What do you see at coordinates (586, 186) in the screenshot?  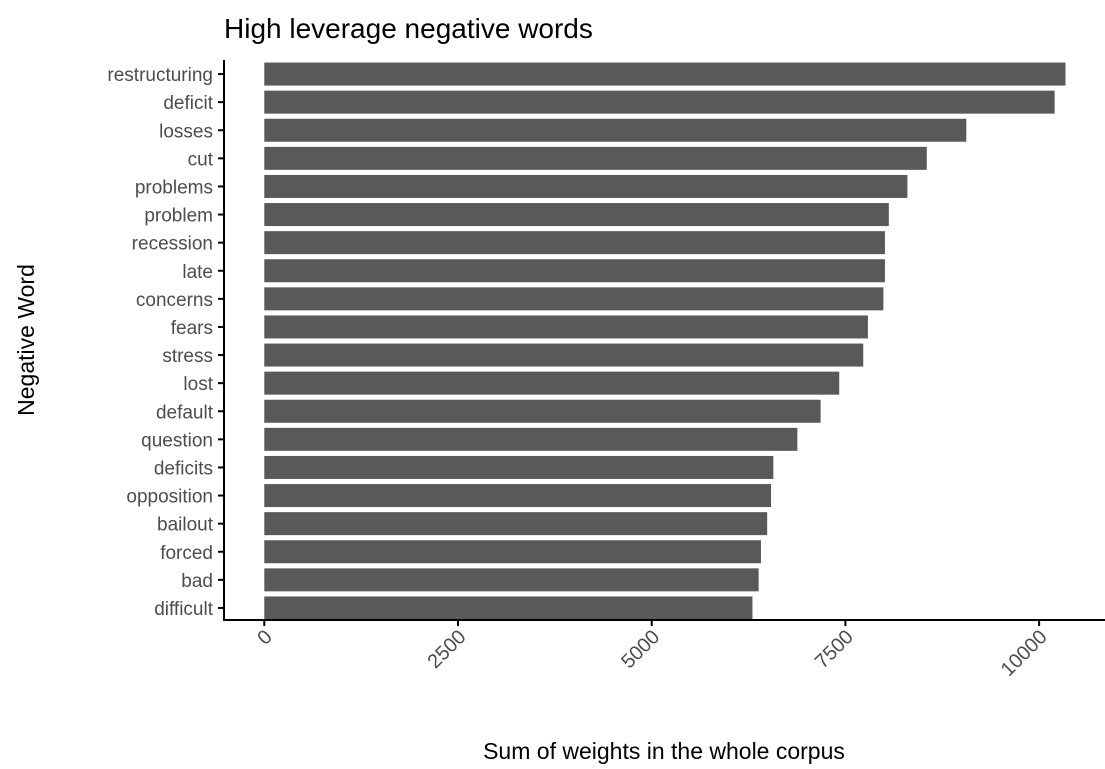 I see `bar-problems` at bounding box center [586, 186].